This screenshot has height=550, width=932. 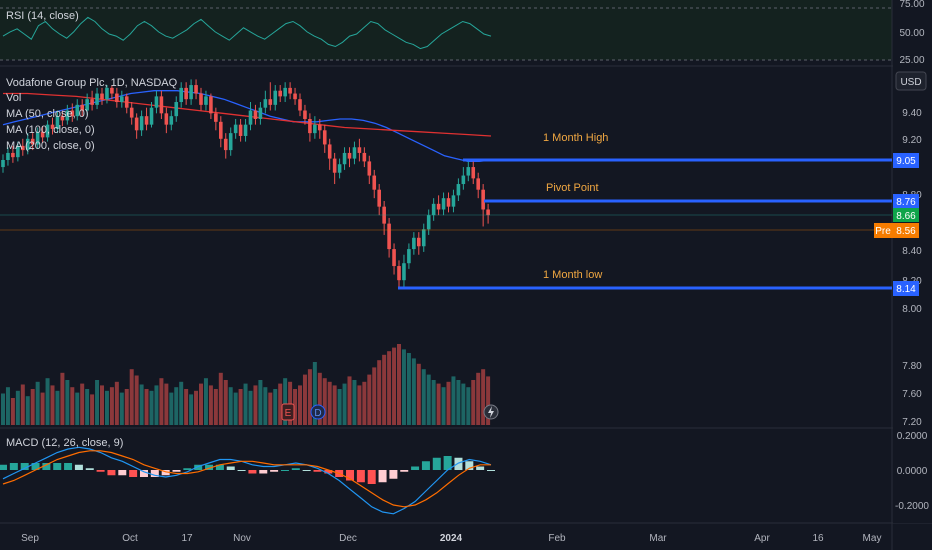 I want to click on time-tick: Apr, so click(x=762, y=538).